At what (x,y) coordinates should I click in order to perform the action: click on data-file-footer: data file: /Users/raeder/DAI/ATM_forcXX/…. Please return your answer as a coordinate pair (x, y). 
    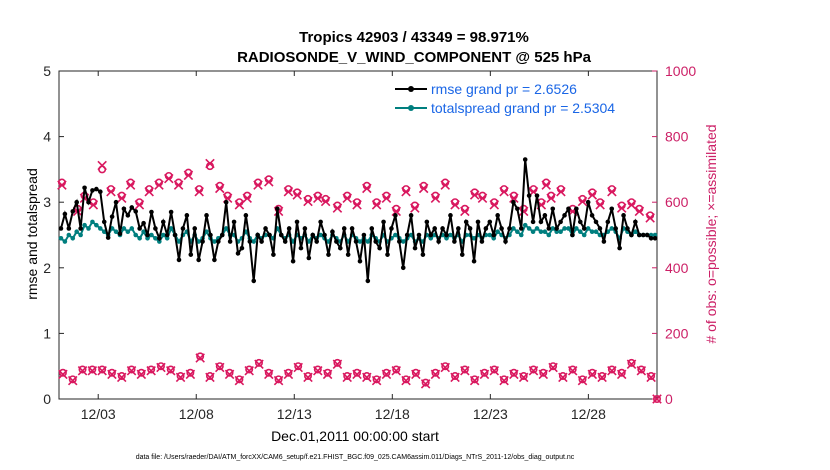
    Looking at the image, I should click on (355, 457).